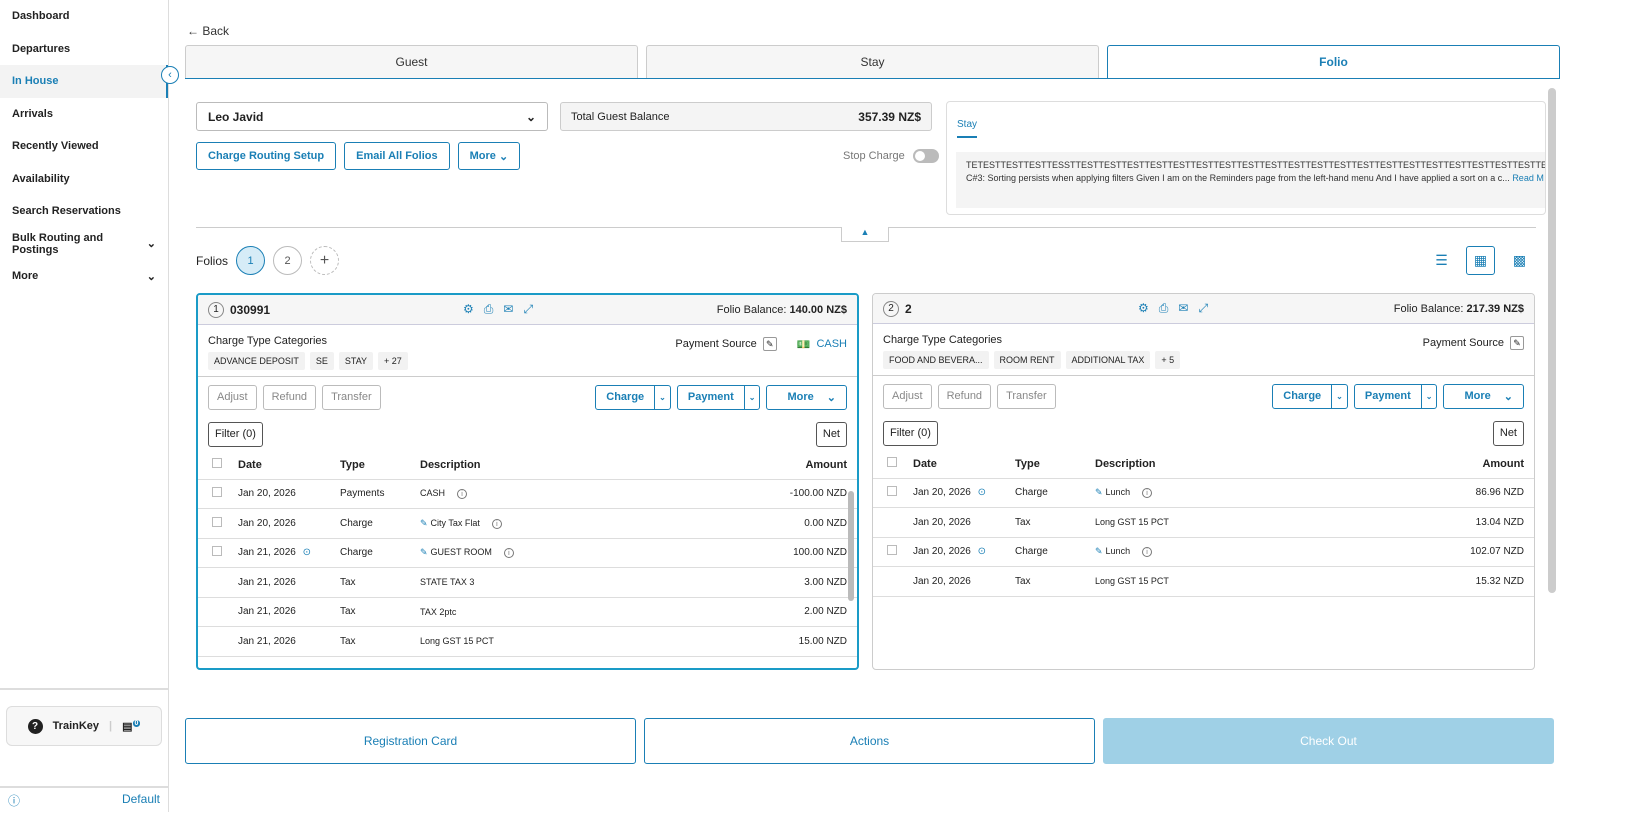 This screenshot has height=813, width=1629. What do you see at coordinates (527, 582) in the screenshot?
I see `table-row: Jan 21, 2026 Tax STATE TAX 3 3.00 NZD` at bounding box center [527, 582].